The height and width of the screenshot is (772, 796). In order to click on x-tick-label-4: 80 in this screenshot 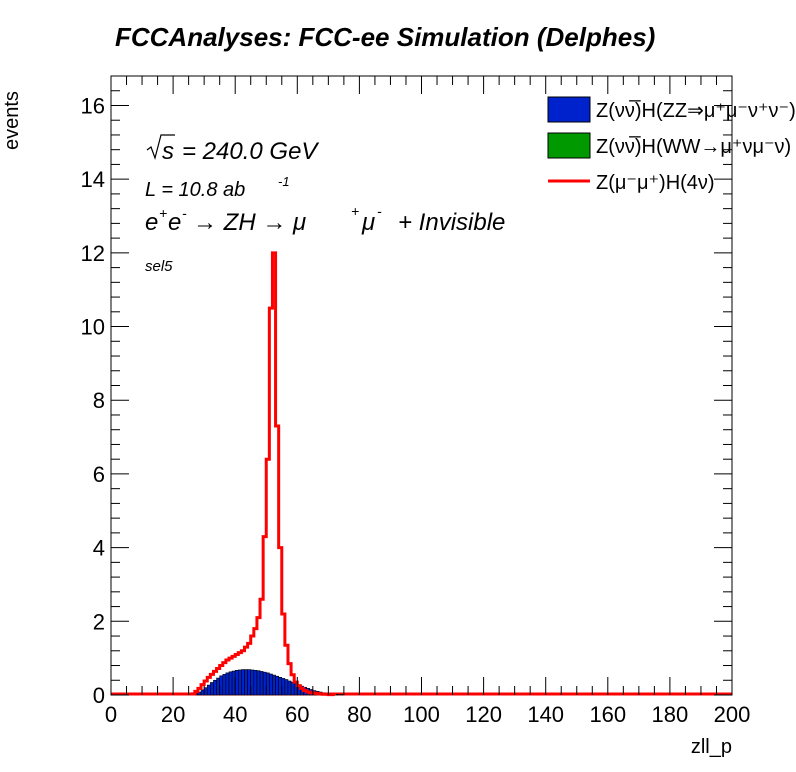, I will do `click(359, 714)`.